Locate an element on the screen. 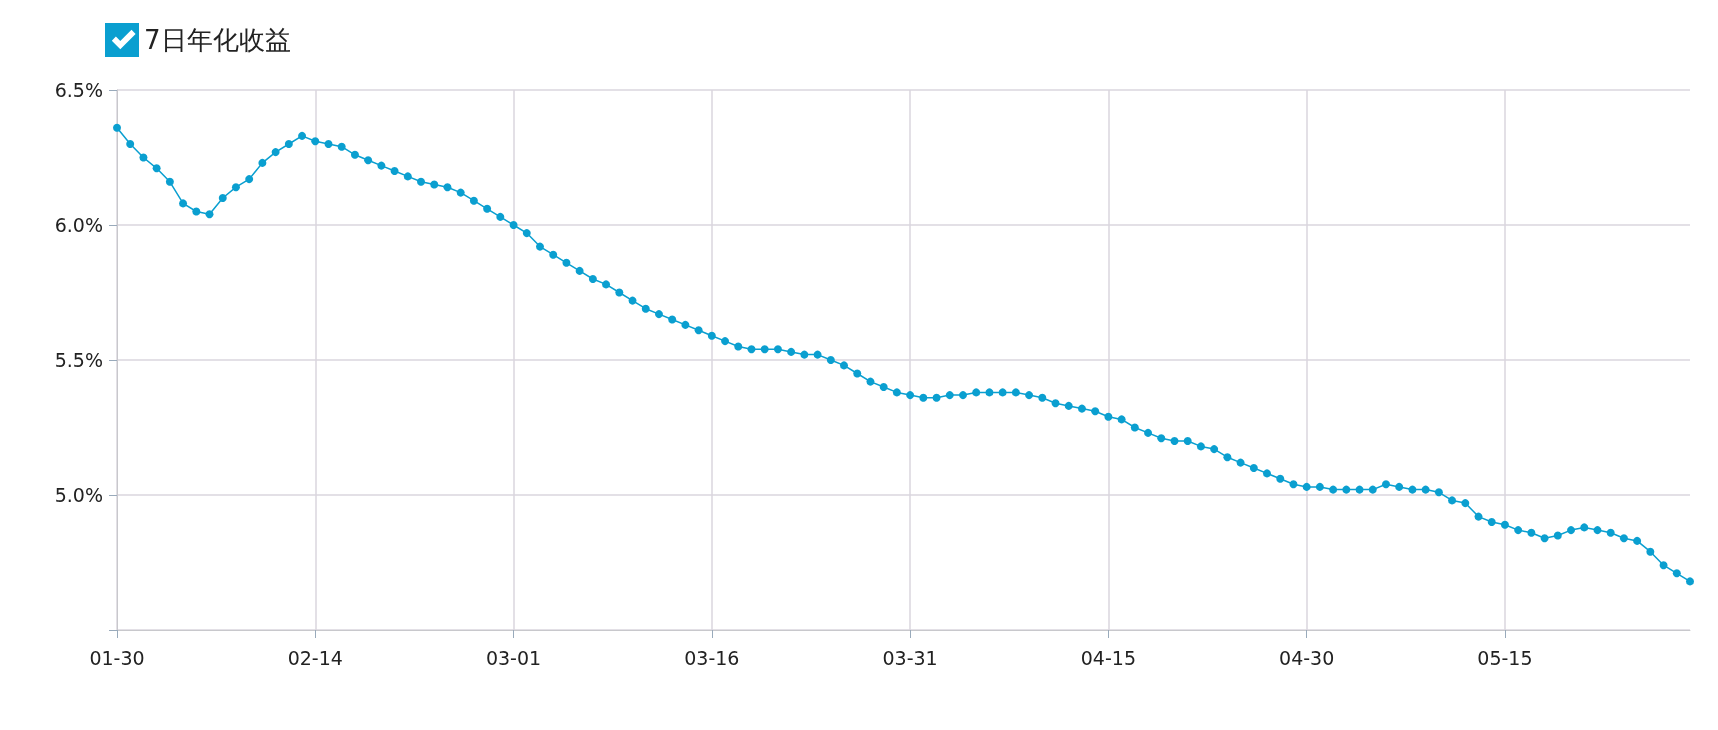  x-tick-label: 04-15 is located at coordinates (1108, 657).